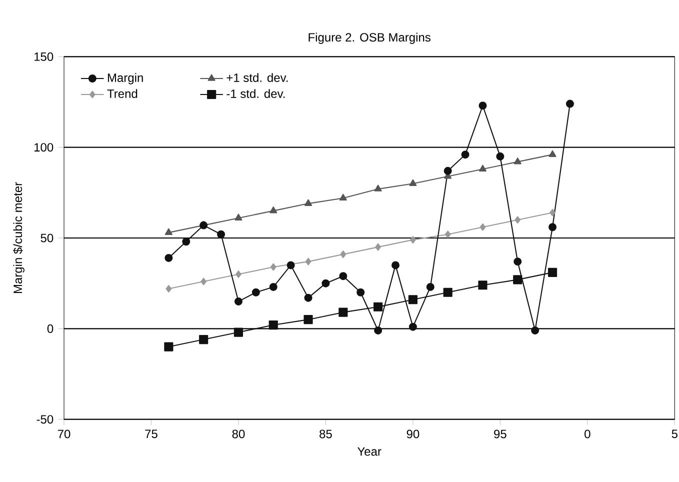  I want to click on y-tick-label: 100, so click(44, 147).